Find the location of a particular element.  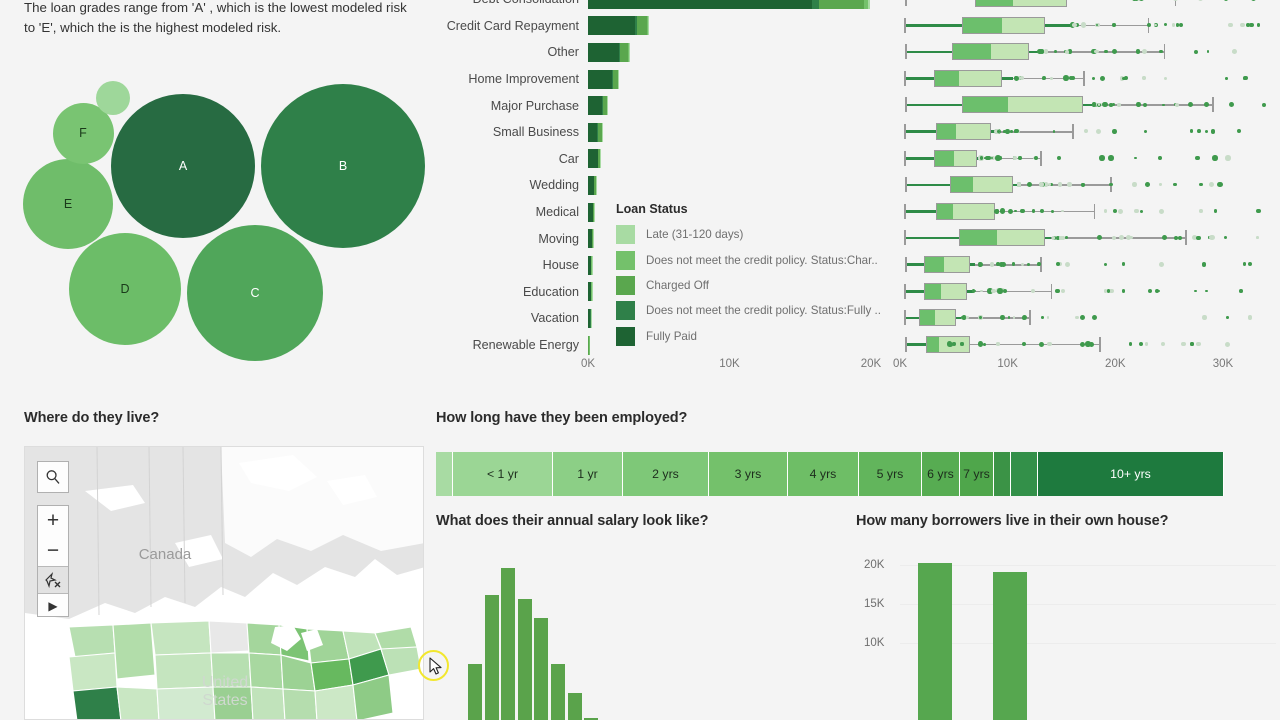

bar-row: Medical is located at coordinates (660, 212).